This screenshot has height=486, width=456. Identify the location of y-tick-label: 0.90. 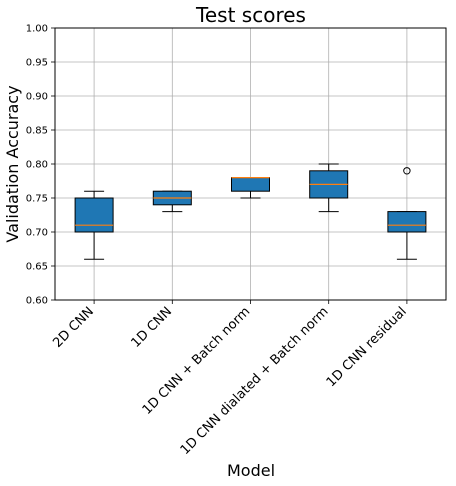
(37, 97).